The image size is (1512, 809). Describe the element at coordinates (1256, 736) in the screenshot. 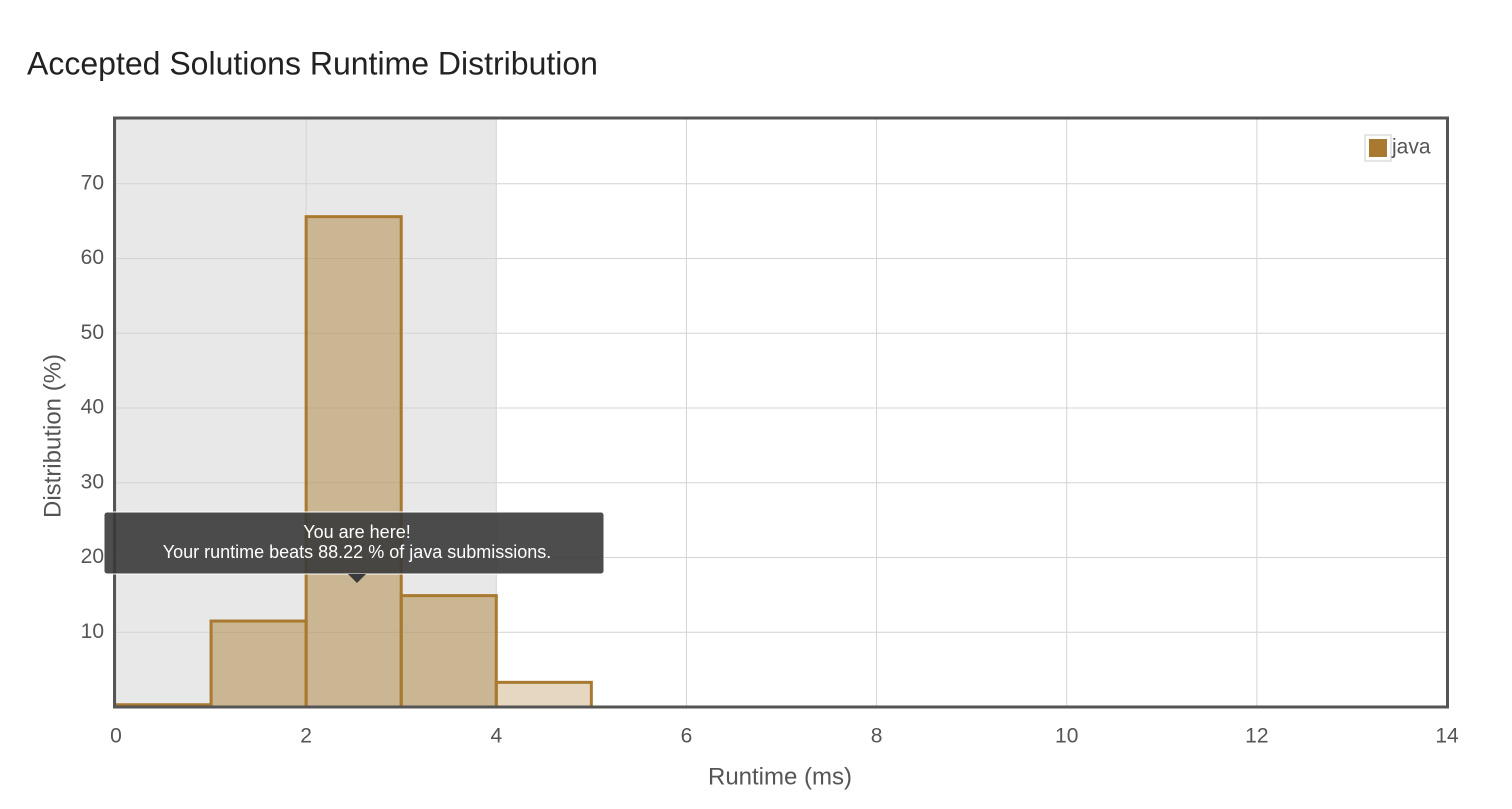

I see `x-tick-label: 12` at that location.